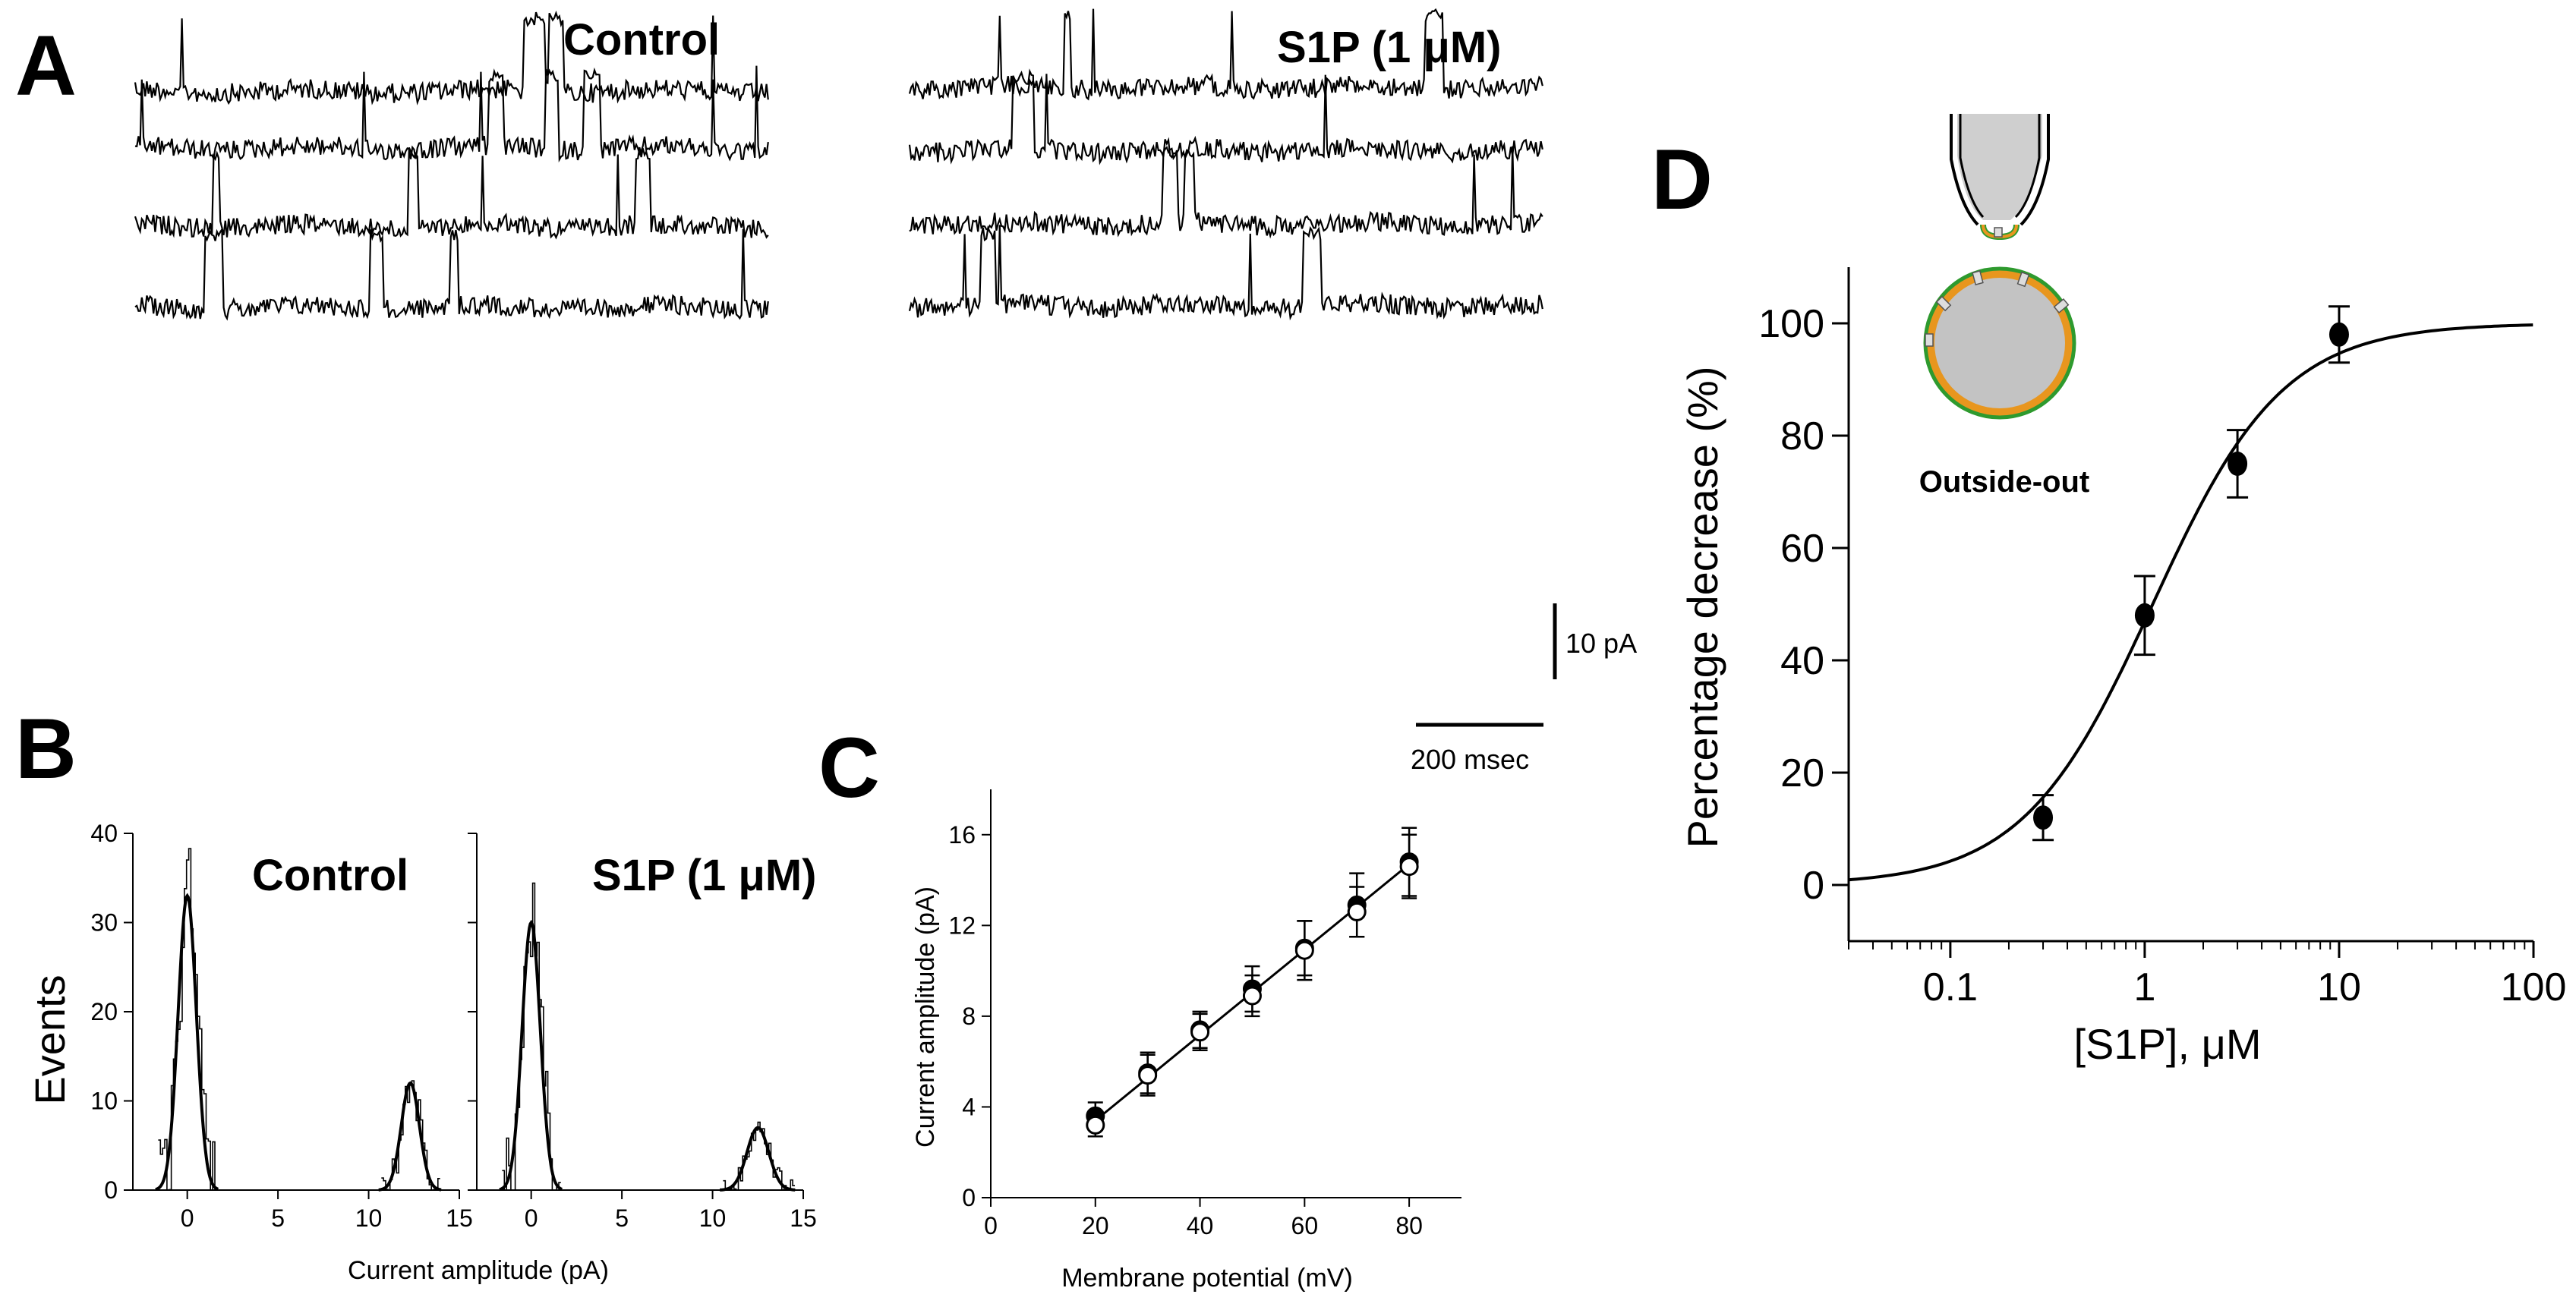  Describe the element at coordinates (1702, 607) in the screenshot. I see `panel-d-ylabel: Percentage decrease (%)` at that location.